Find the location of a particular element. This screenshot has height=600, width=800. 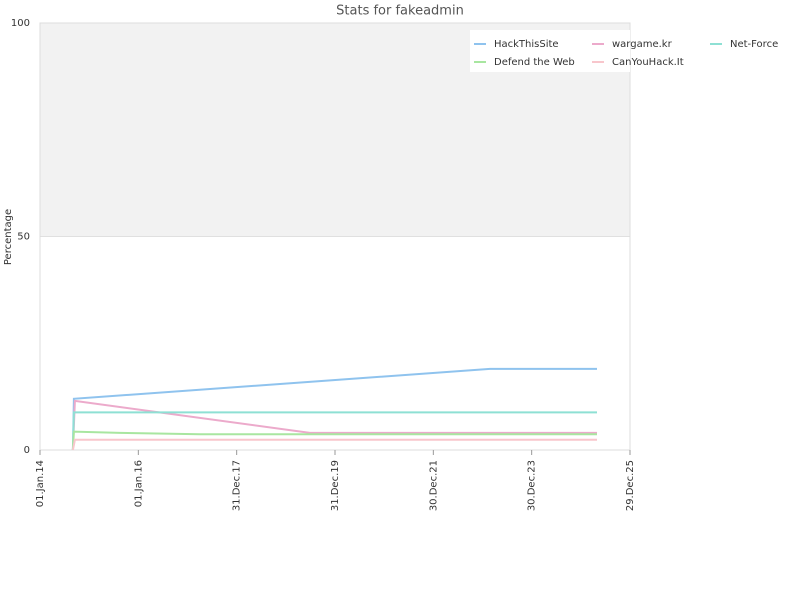

legend-label: CanYouHack.It is located at coordinates (648, 62).